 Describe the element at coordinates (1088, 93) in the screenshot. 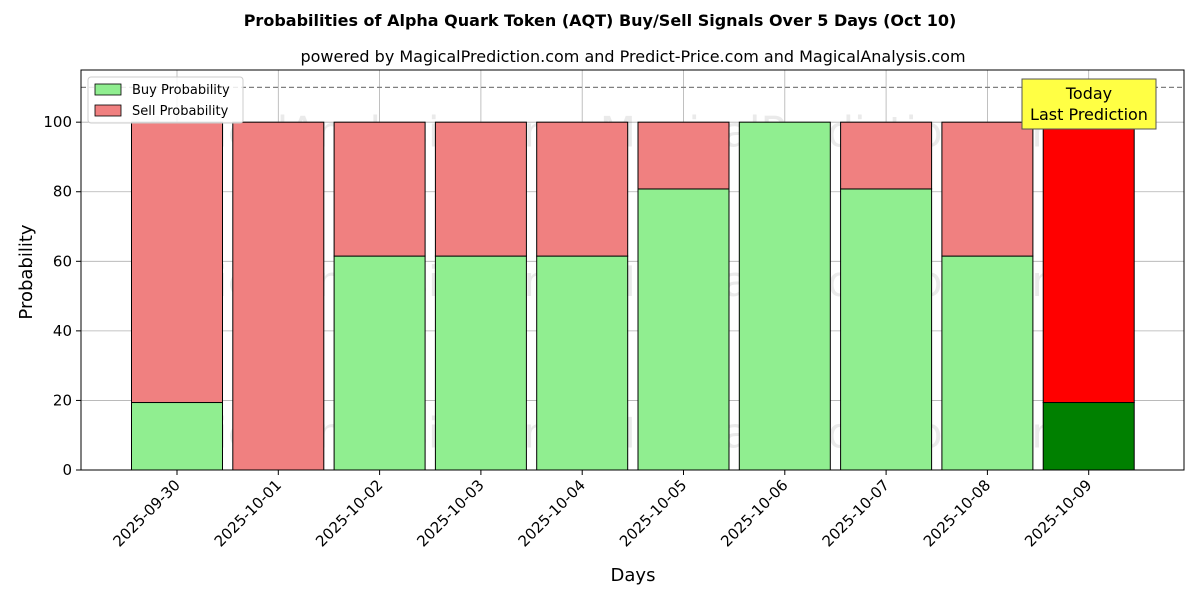

I see `annotation-line-1: Today` at that location.